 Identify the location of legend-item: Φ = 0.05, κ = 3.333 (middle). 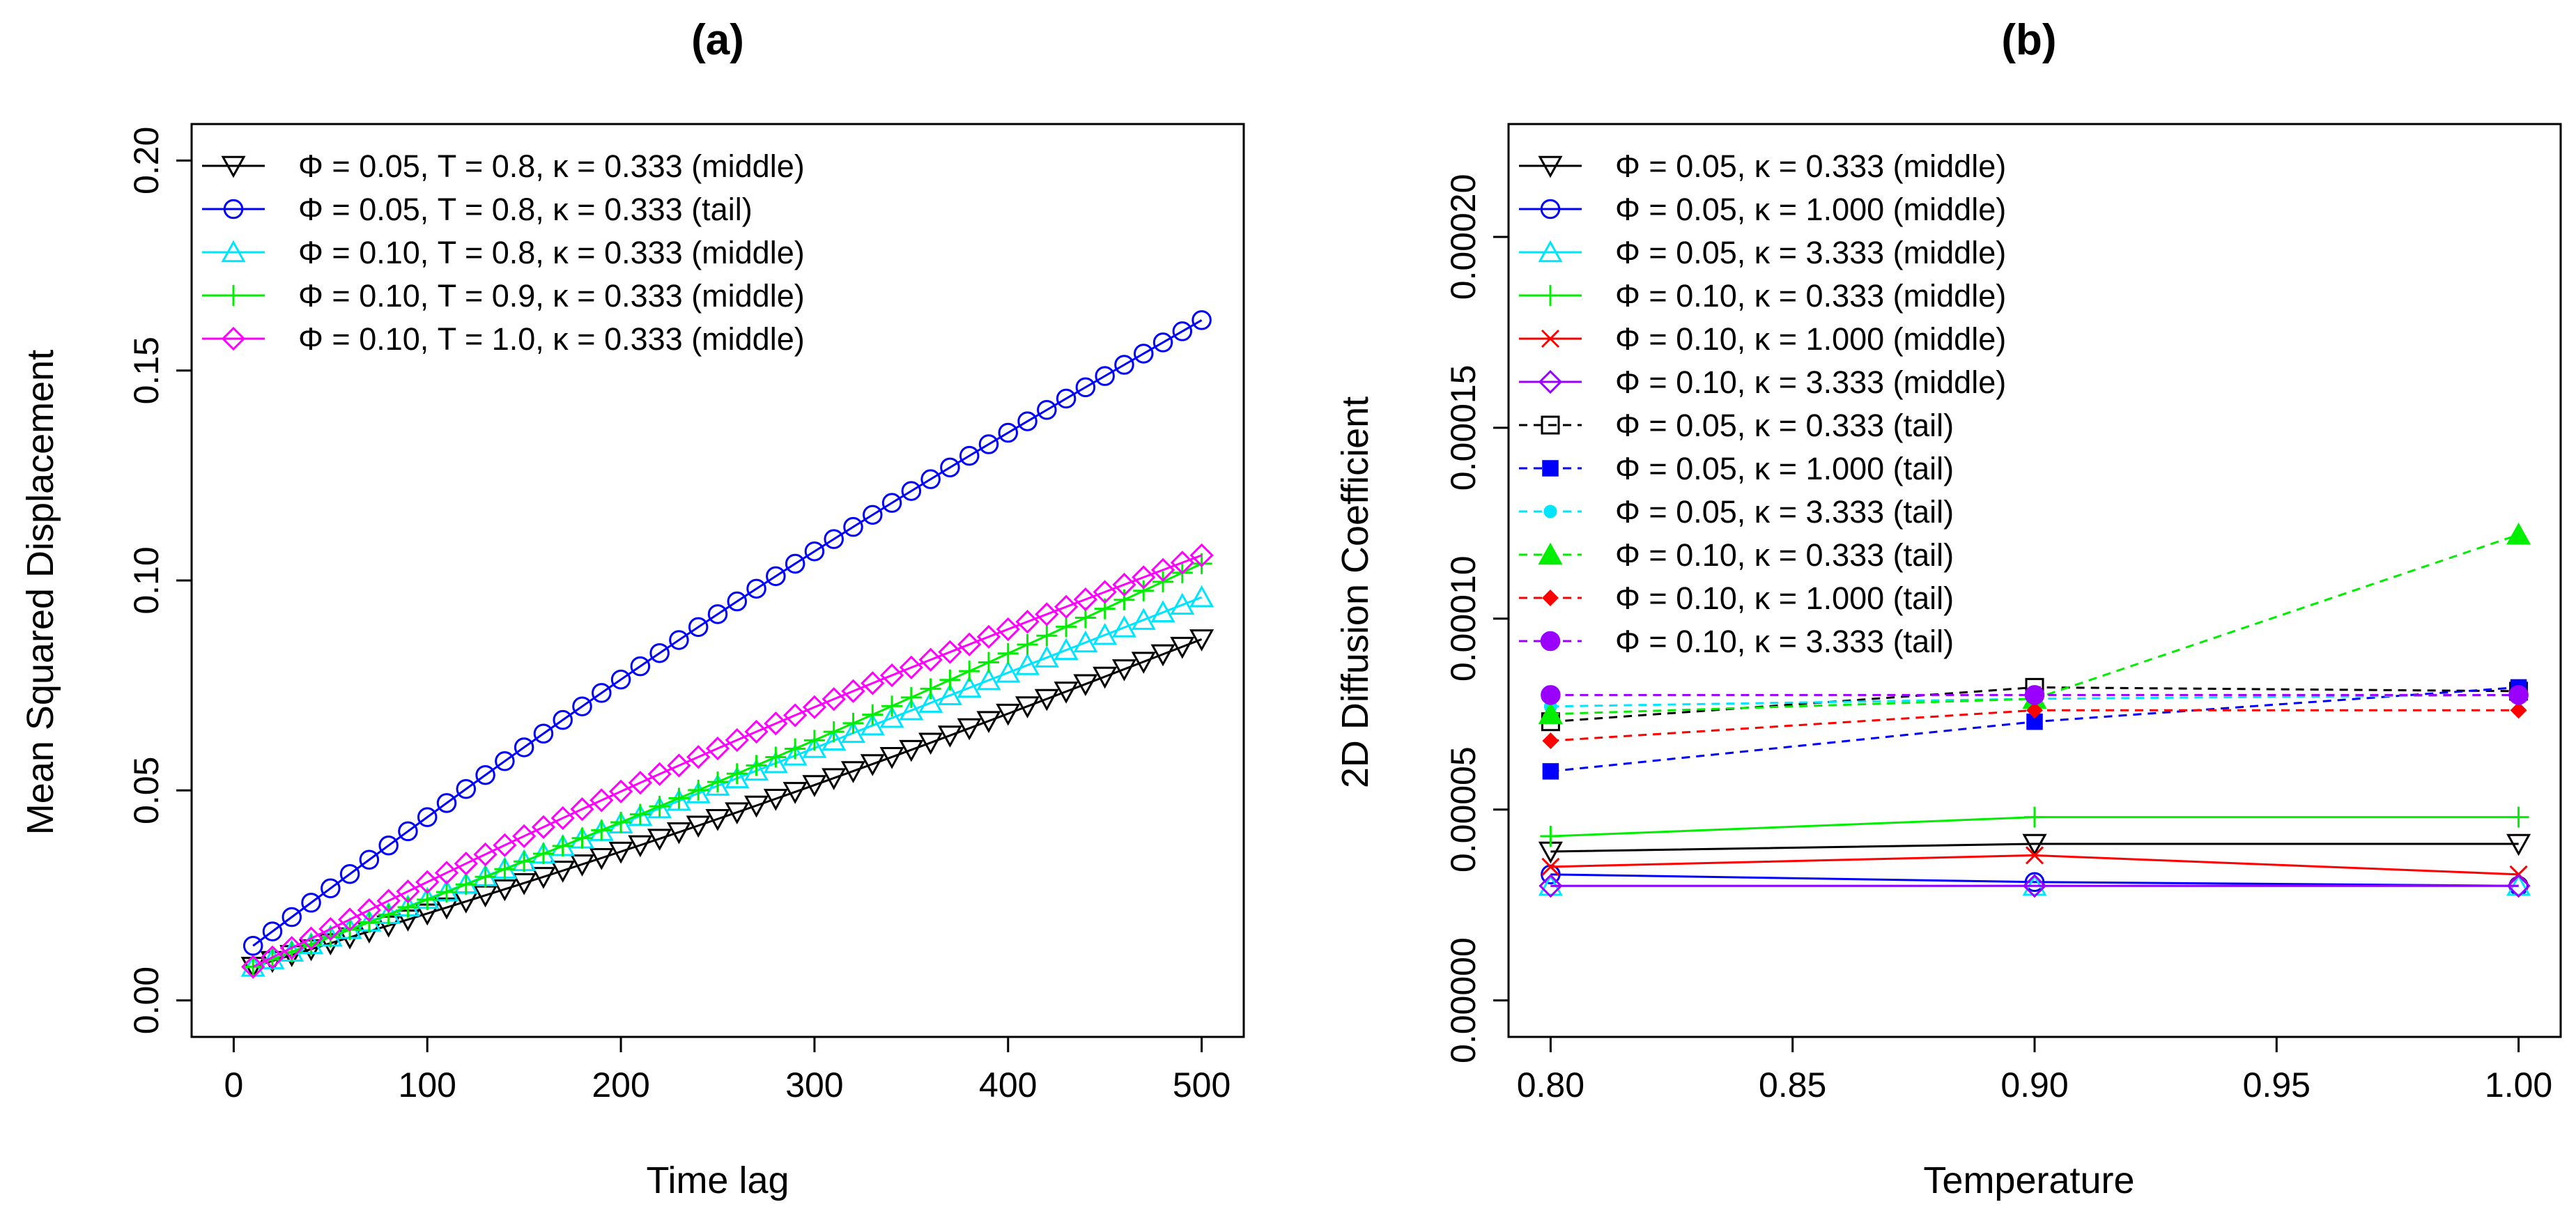
(1762, 252).